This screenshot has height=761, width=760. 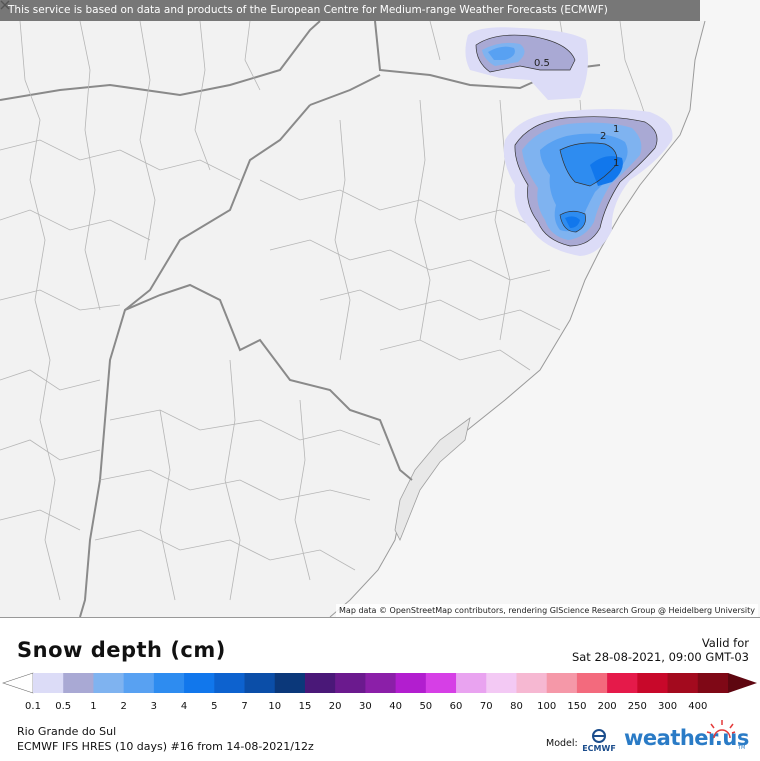 What do you see at coordinates (725, 643) in the screenshot?
I see `valid-for-label: Valid for` at bounding box center [725, 643].